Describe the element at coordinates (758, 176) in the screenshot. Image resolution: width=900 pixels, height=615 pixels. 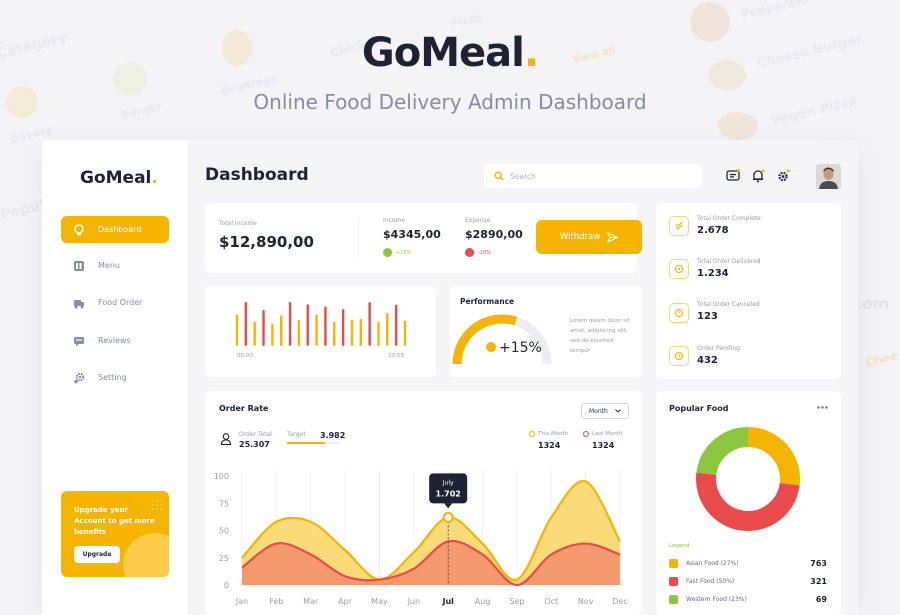
I see `bell-icon` at that location.